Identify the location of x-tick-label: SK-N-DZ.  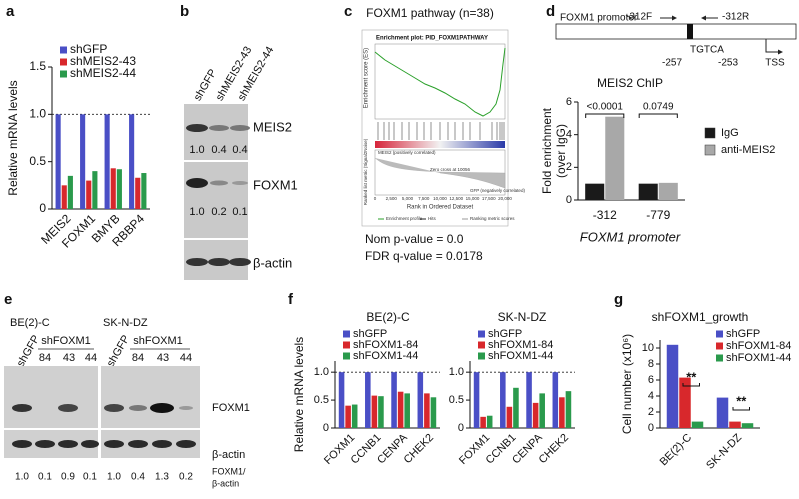
(724, 451).